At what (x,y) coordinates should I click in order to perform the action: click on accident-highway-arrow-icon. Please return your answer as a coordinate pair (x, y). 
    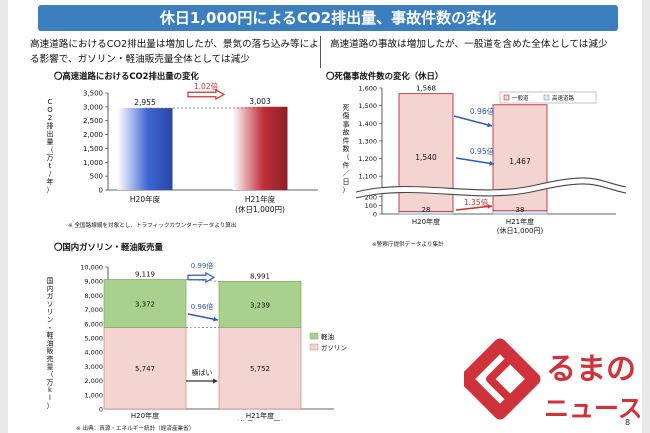
    Looking at the image, I should click on (474, 208).